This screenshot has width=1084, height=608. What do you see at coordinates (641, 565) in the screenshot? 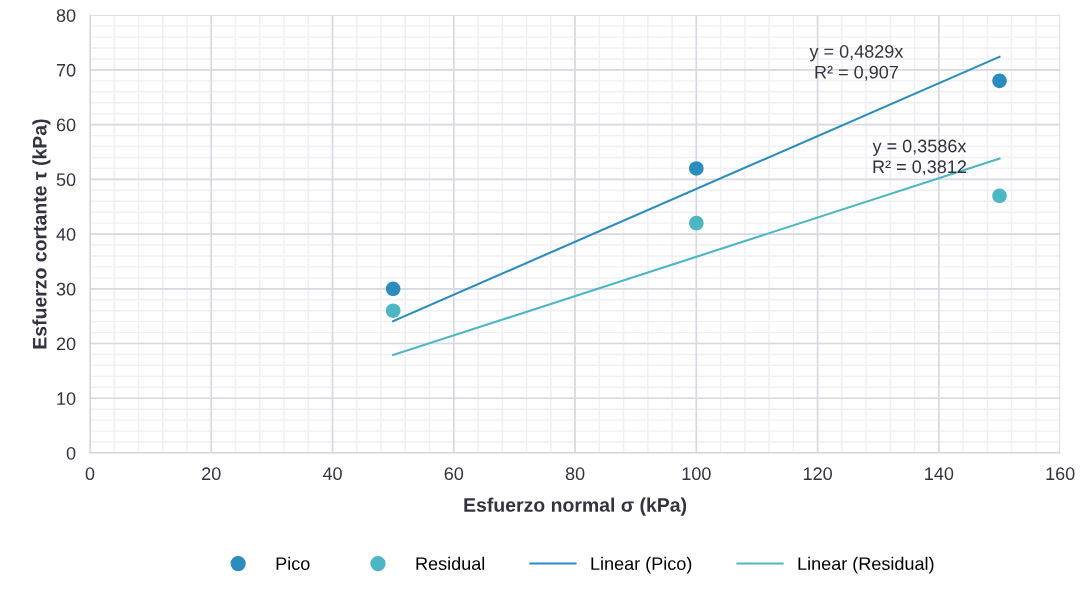
I see `legend-label: Linear (Pico)` at bounding box center [641, 565].